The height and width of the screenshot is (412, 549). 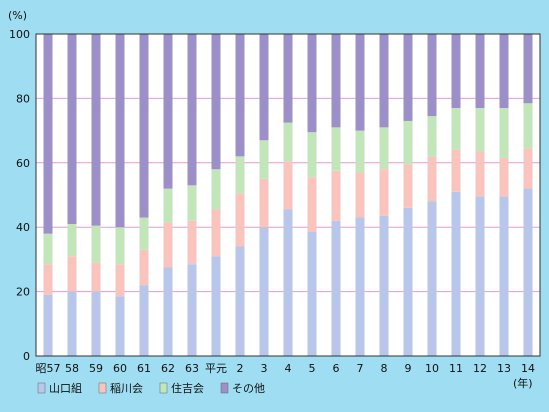 I want to click on x-tick-label: 14, so click(x=528, y=368).